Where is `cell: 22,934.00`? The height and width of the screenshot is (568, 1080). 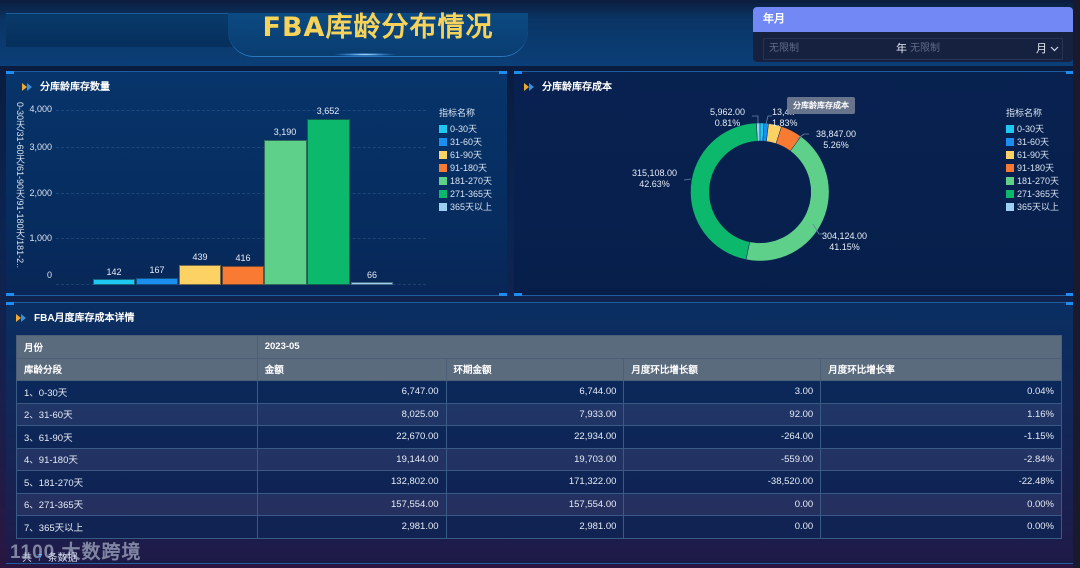 cell: 22,934.00 is located at coordinates (535, 437).